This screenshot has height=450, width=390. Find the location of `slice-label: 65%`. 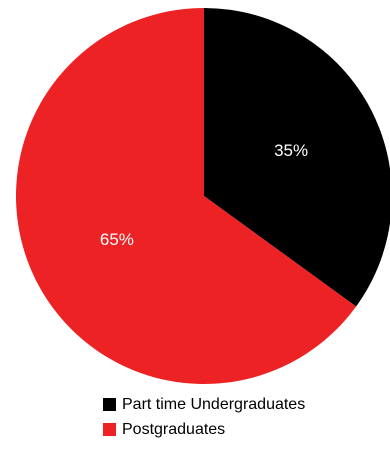

slice-label: 65% is located at coordinates (117, 239).